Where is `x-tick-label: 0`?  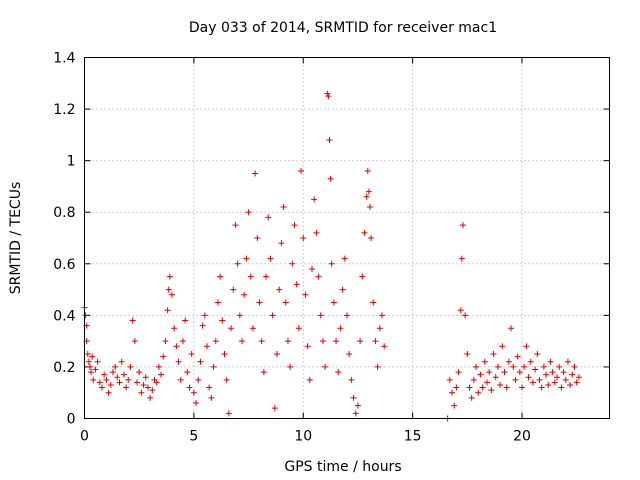 x-tick-label: 0 is located at coordinates (84, 437).